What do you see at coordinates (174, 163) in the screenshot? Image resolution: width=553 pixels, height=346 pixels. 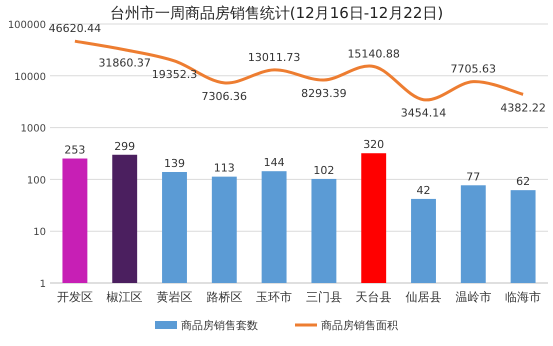 I see `data-label: 139` at bounding box center [174, 163].